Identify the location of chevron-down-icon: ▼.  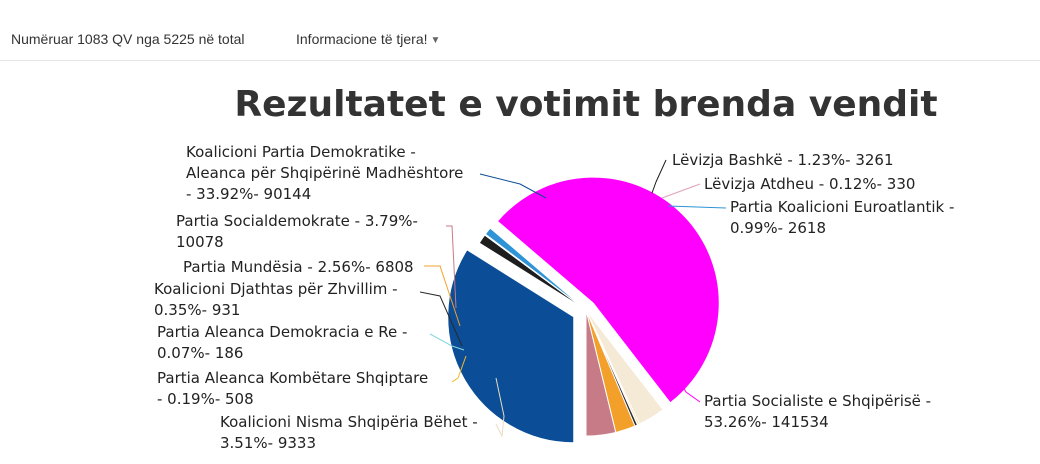
(435, 40).